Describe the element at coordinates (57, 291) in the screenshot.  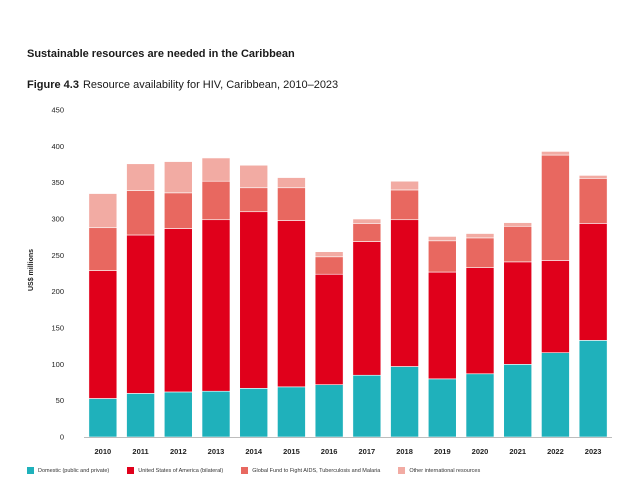
I see `y-tick-label: 200` at that location.